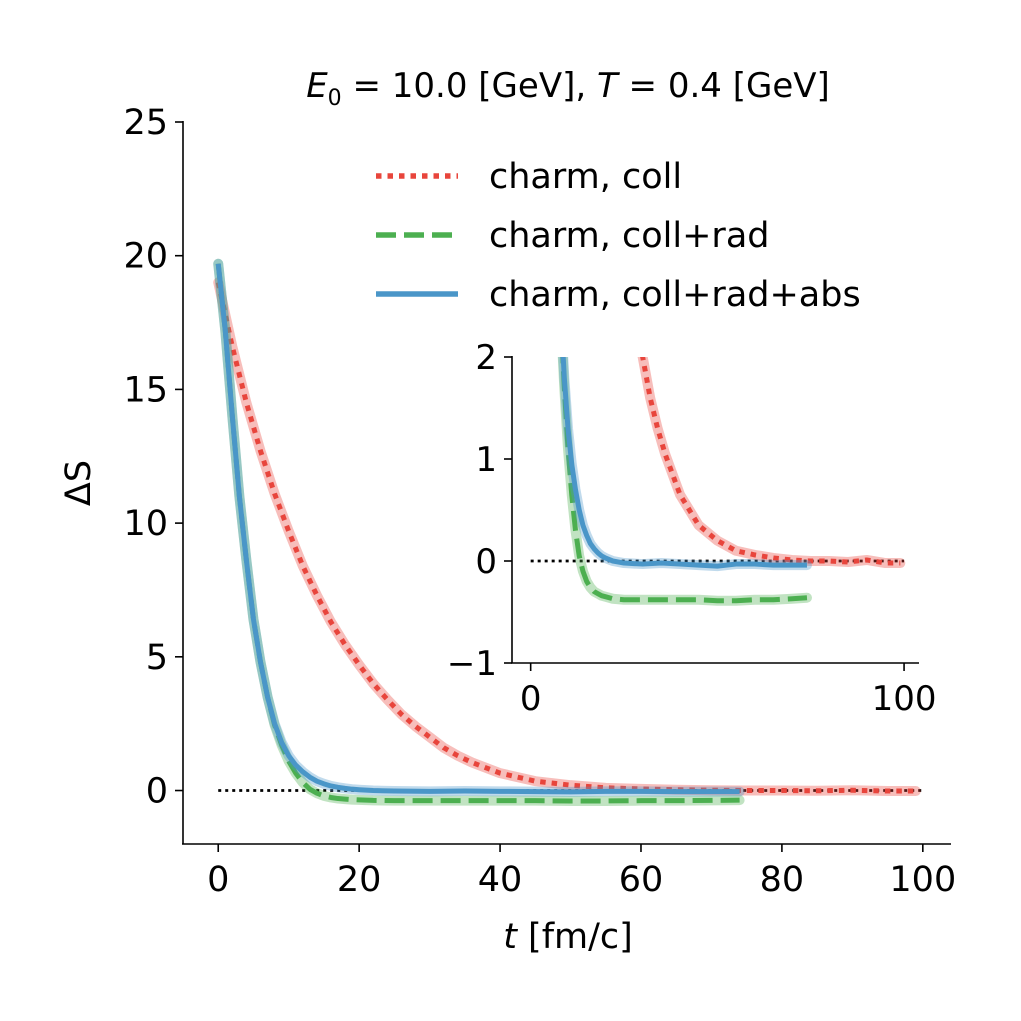 This screenshot has height=1021, width=1021. Describe the element at coordinates (79, 483) in the screenshot. I see `y-axis-label: ΔS` at that location.